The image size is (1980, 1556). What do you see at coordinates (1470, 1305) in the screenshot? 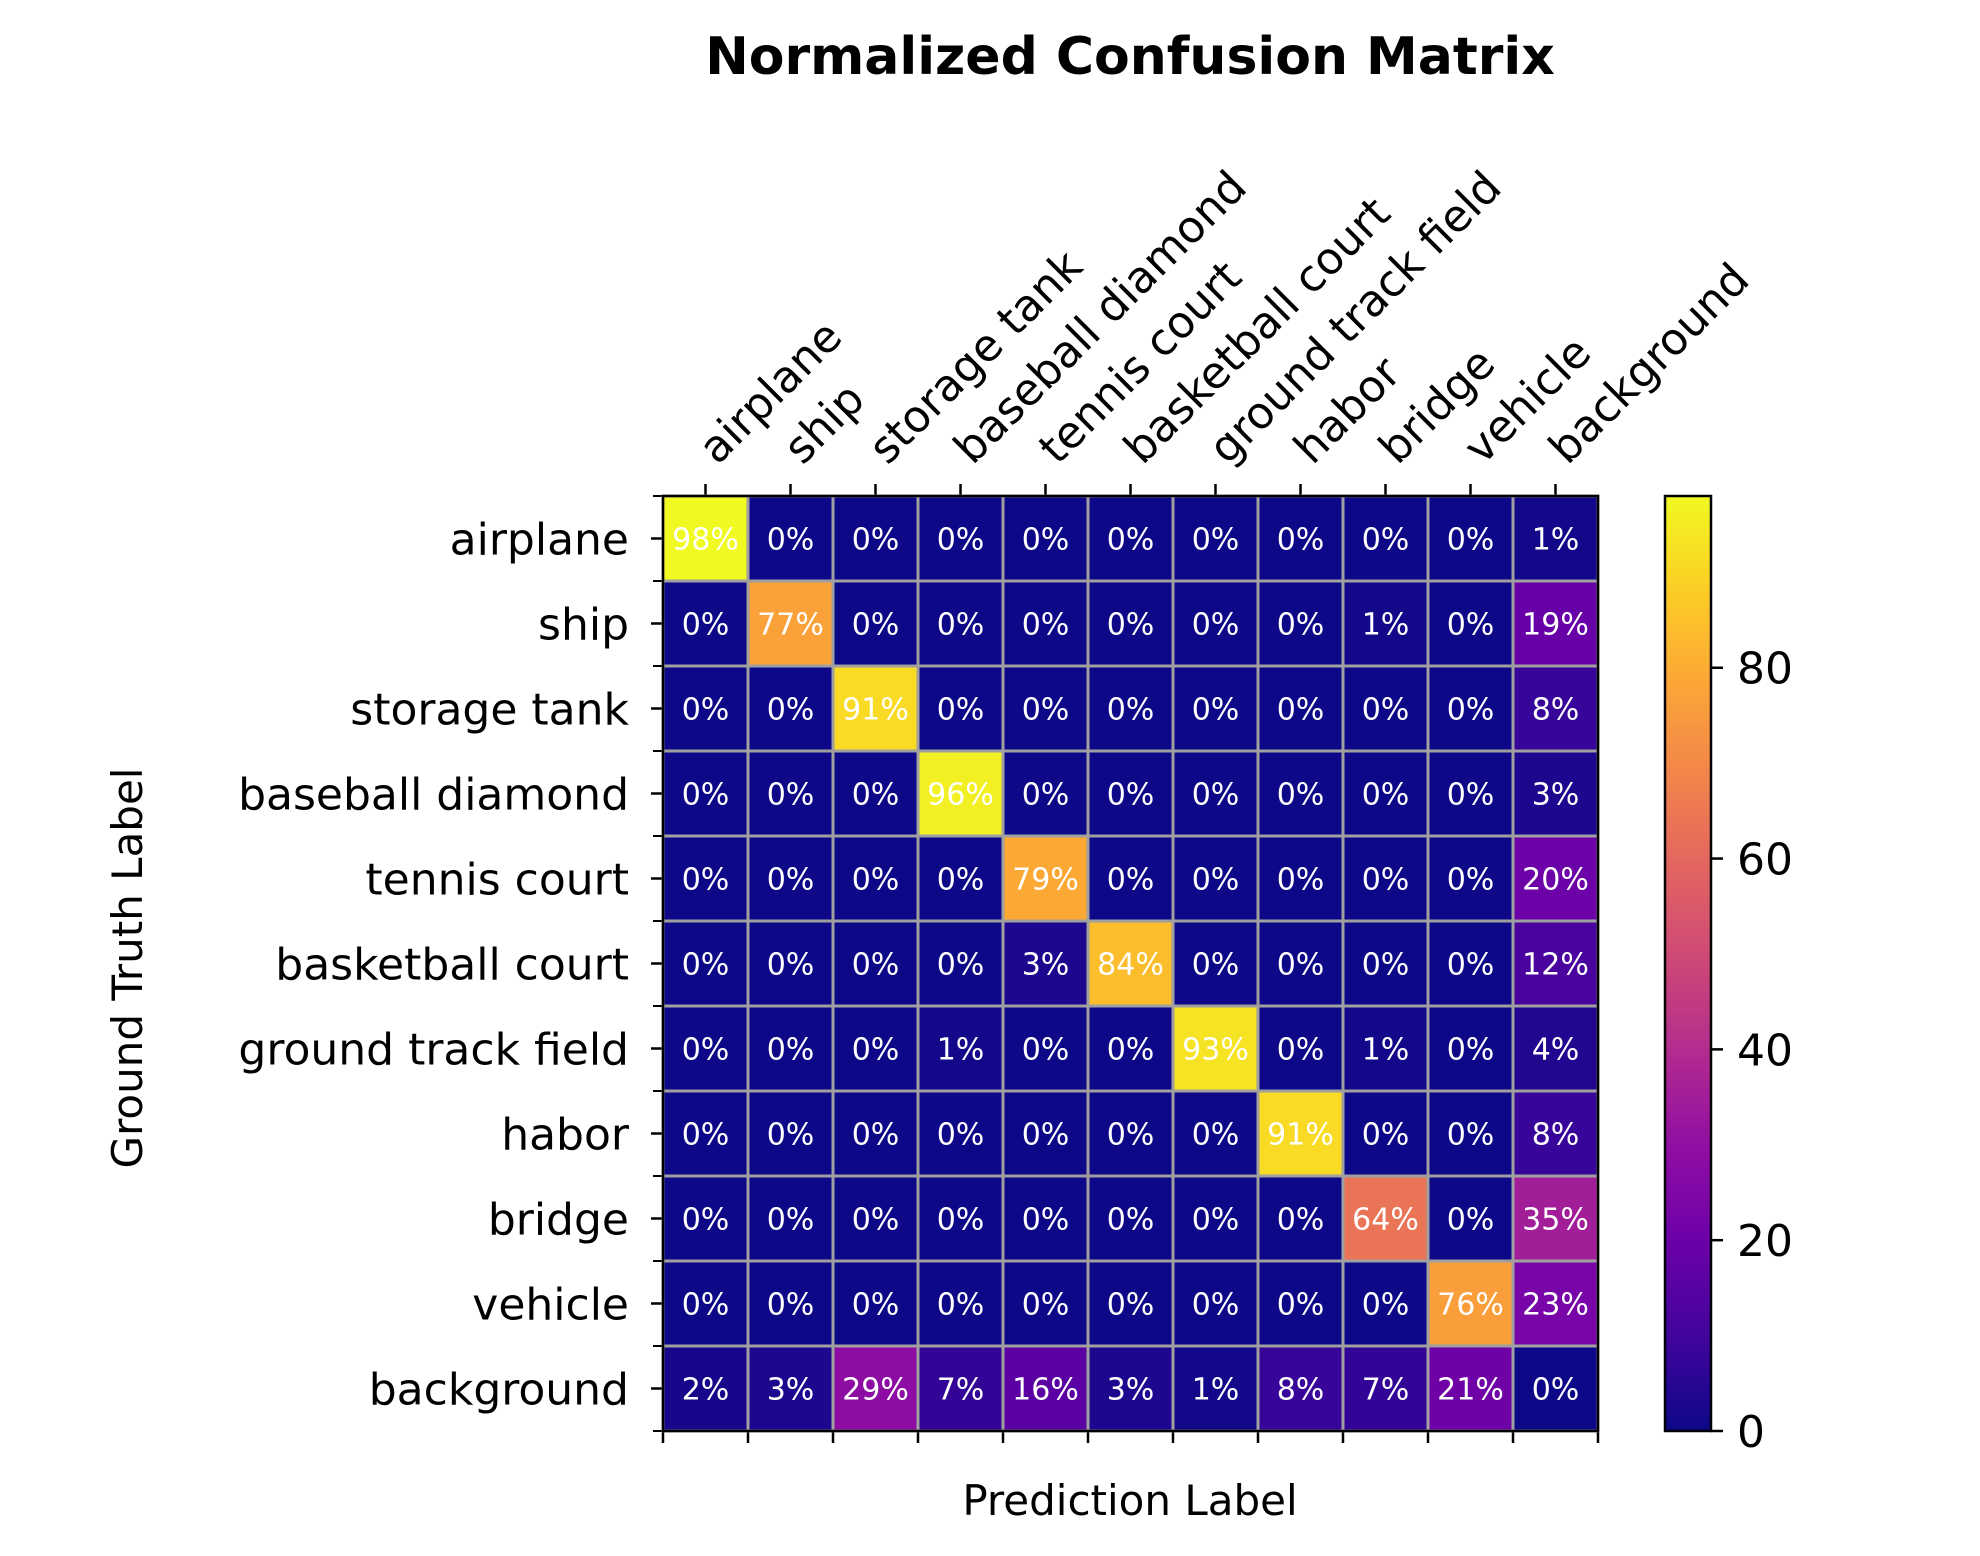
I see `cell-value-label: 76%` at bounding box center [1470, 1305].